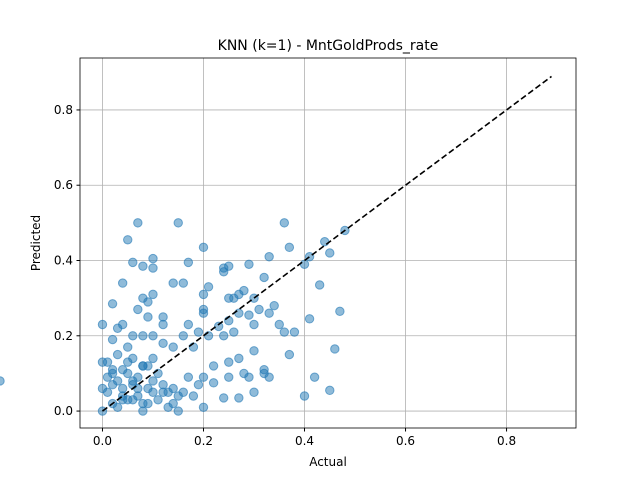 This screenshot has height=480, width=640. What do you see at coordinates (102, 441) in the screenshot?
I see `x-tick-label: 0.0` at bounding box center [102, 441].